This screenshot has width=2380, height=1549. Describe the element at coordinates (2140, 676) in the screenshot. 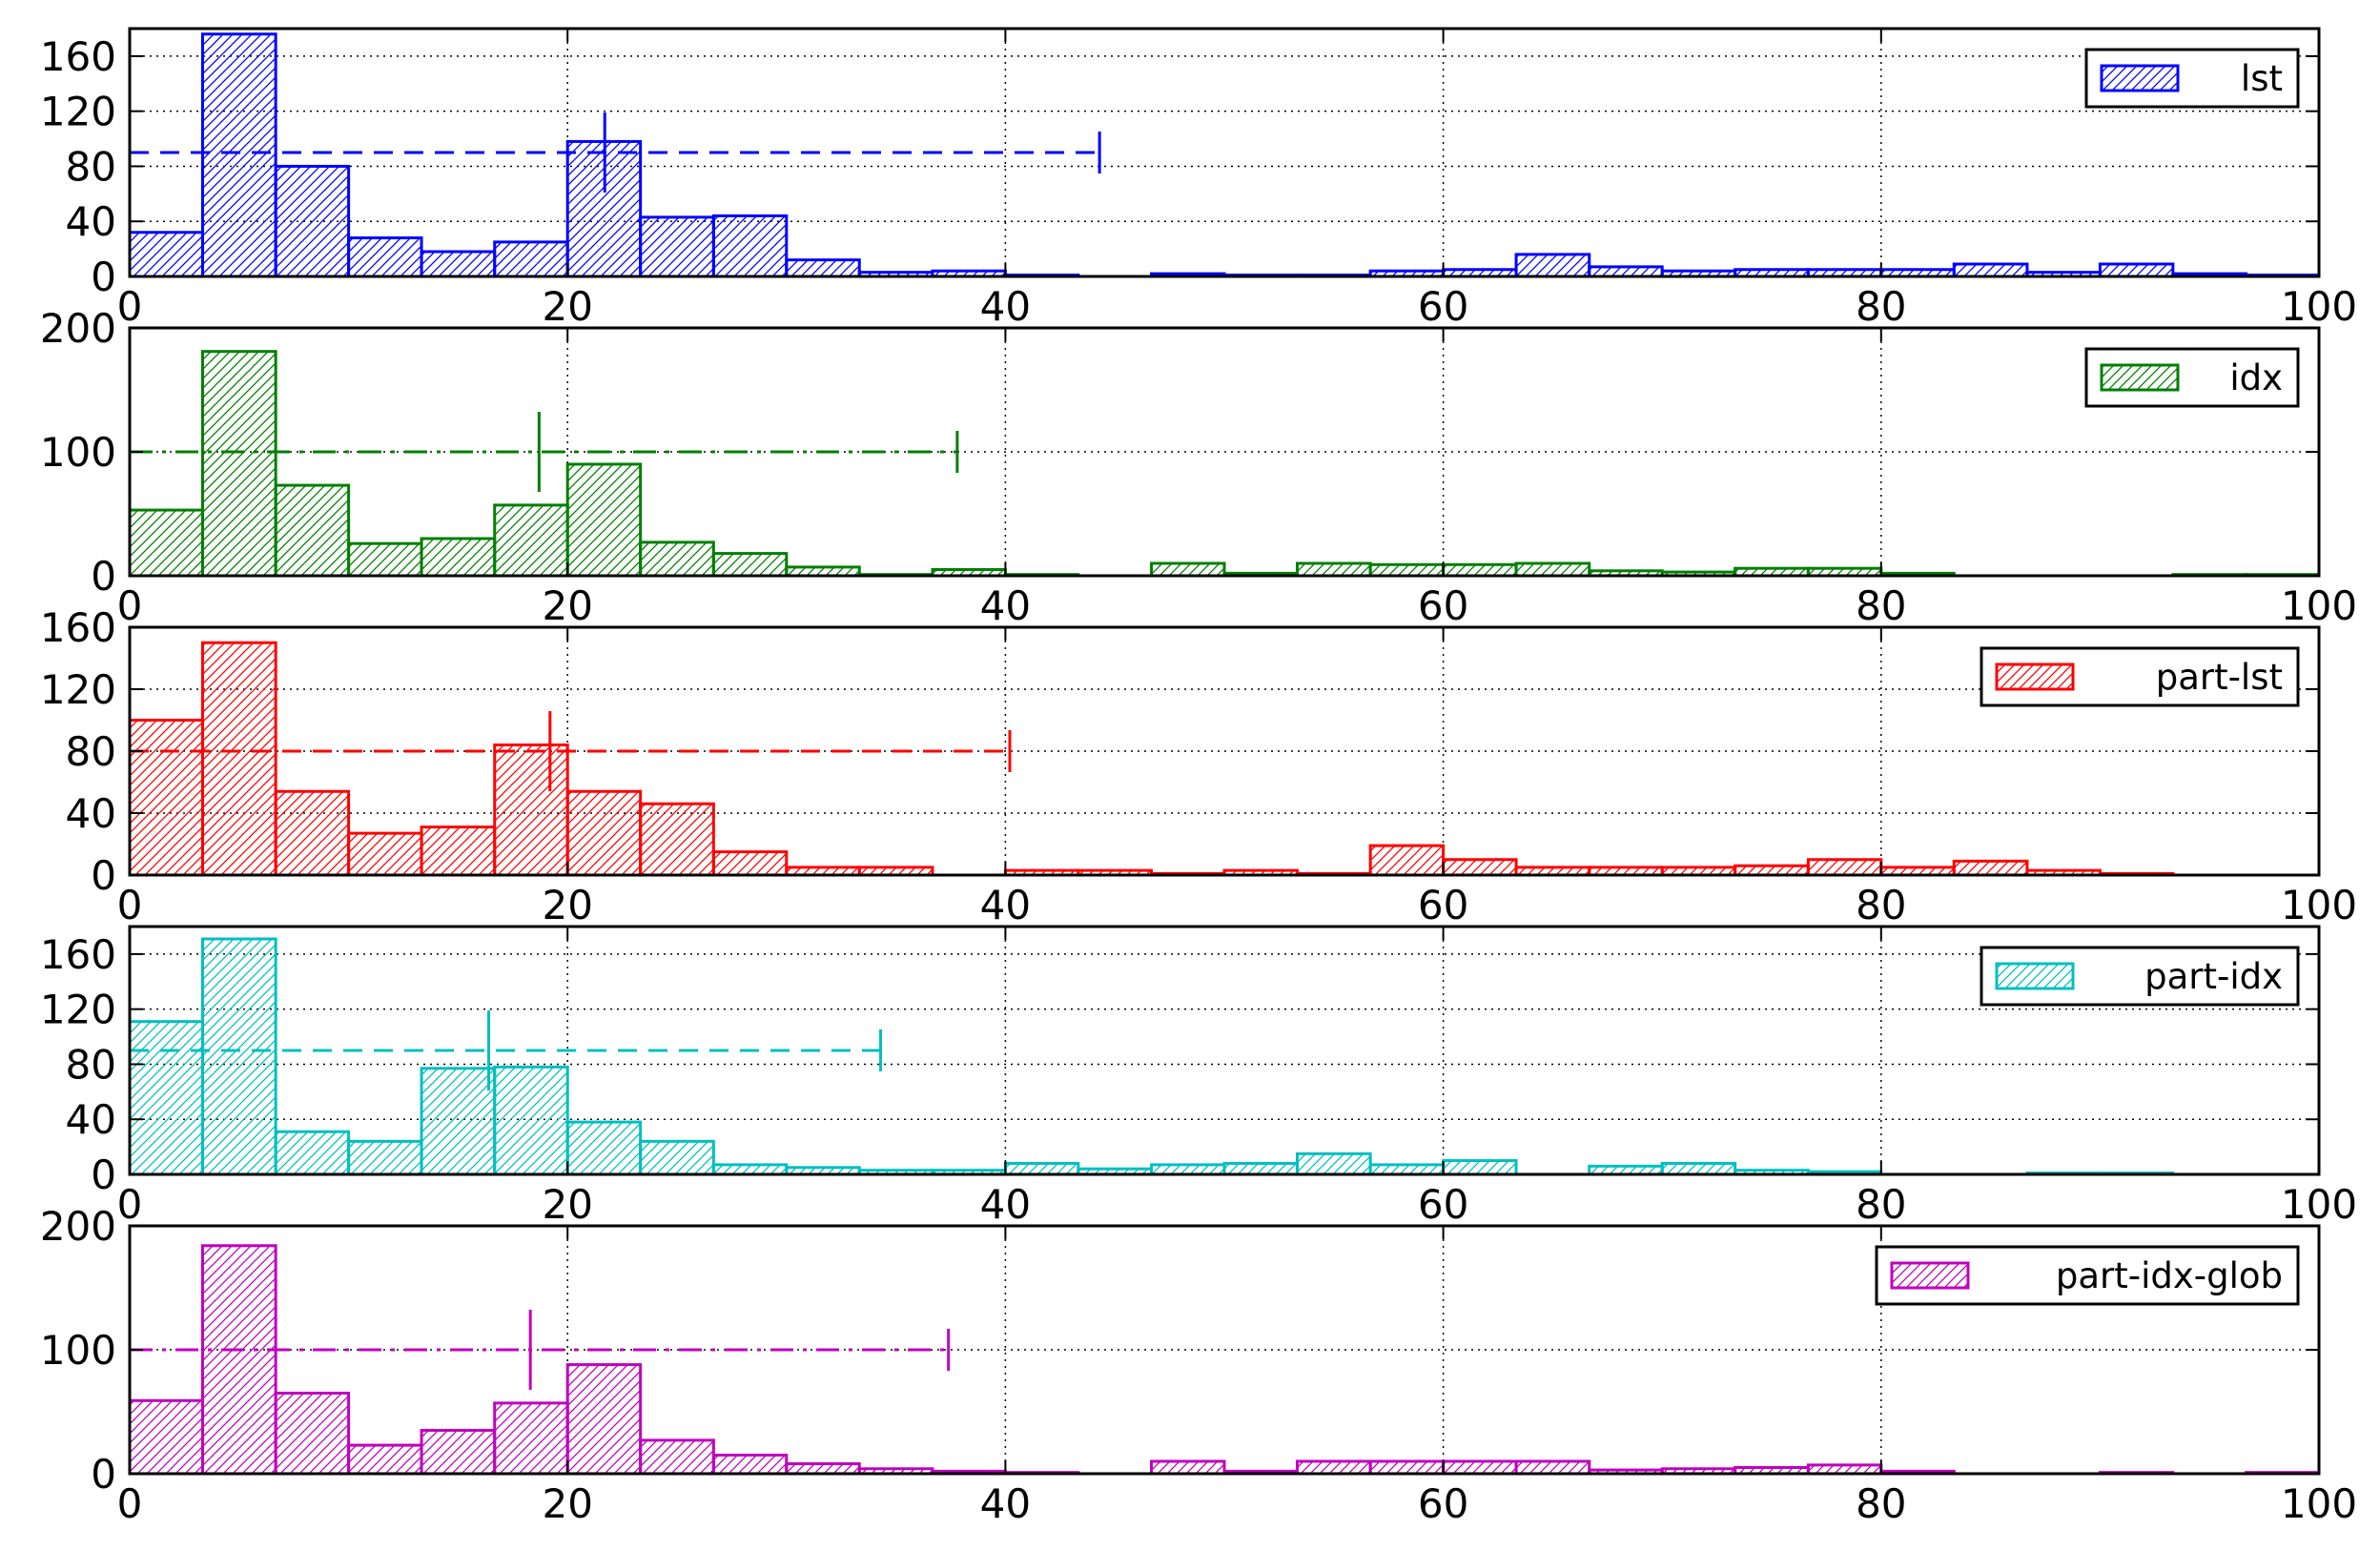

I see `legend: part-lst` at that location.